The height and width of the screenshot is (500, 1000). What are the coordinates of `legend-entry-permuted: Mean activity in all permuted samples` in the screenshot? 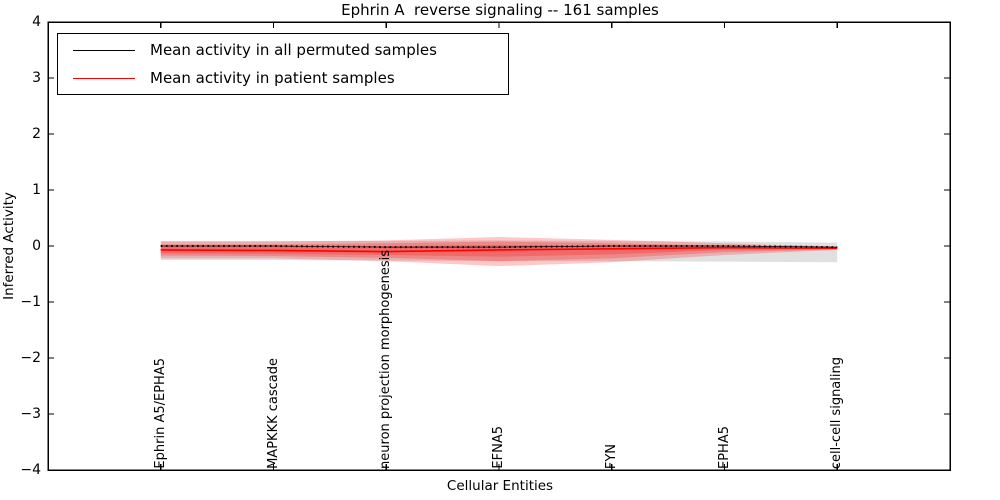 It's located at (283, 50).